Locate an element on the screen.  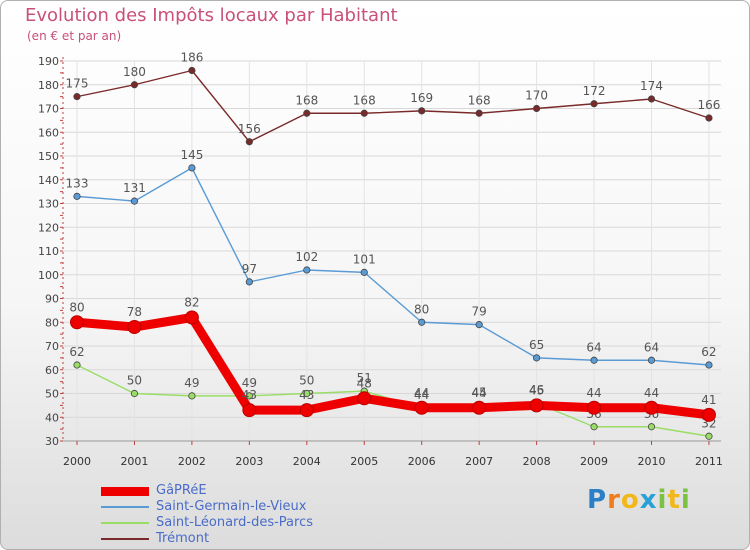
y-tick-label: 150 is located at coordinates (48, 156).